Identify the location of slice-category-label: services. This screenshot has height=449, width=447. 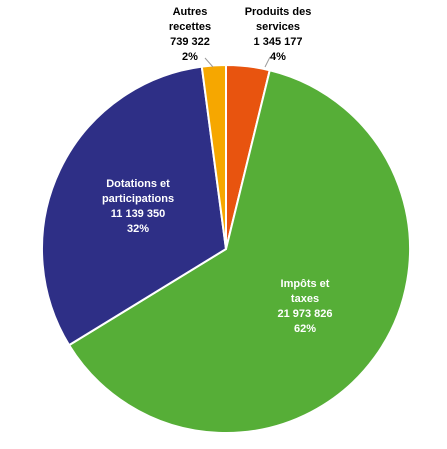
(278, 27).